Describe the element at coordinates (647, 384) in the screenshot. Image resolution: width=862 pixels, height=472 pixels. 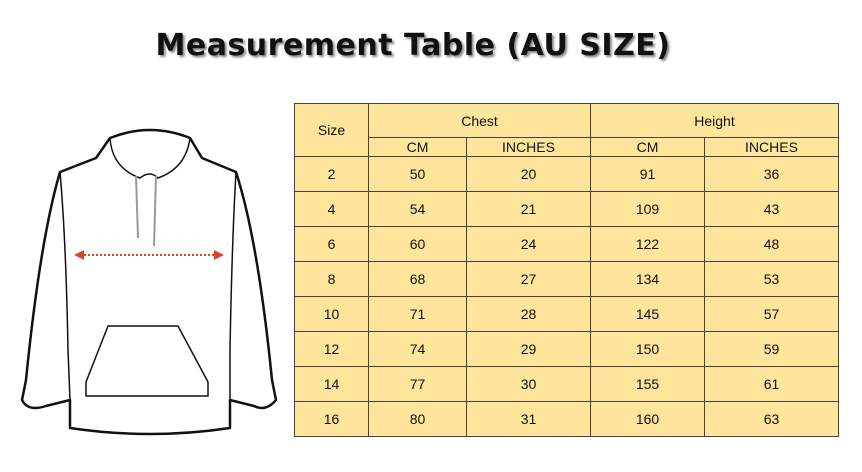
I see `height-cm-cell: 155` at that location.